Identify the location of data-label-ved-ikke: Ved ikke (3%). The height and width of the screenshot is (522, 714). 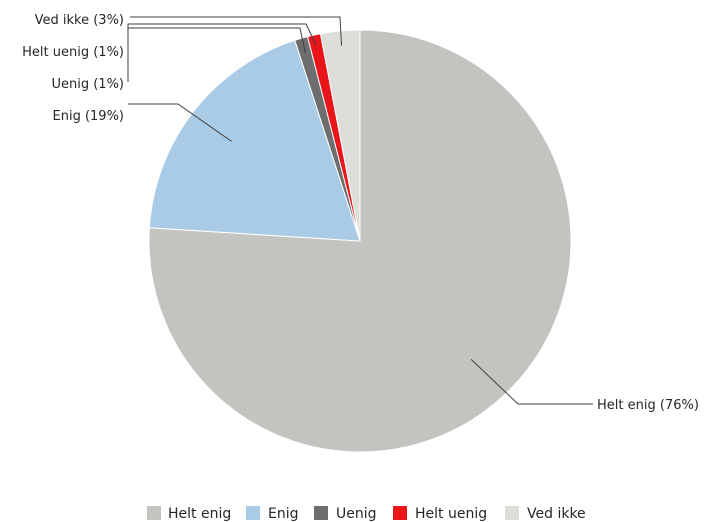
(79, 20).